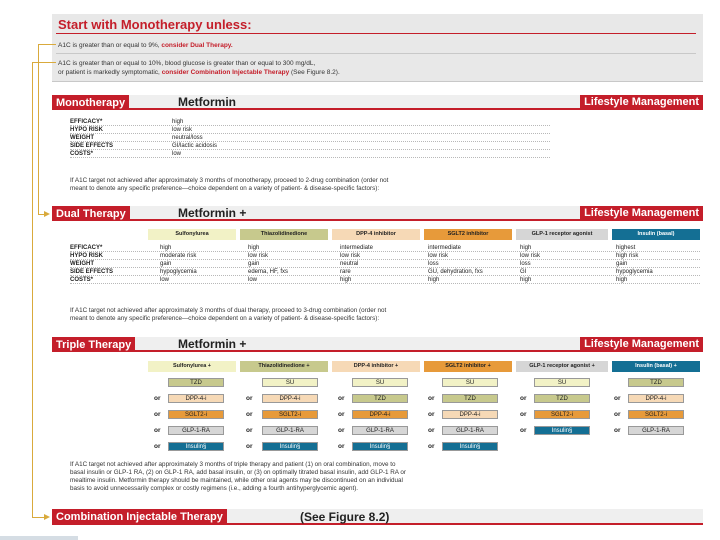 The image size is (720, 540). I want to click on row-value: moderate risk, so click(178, 256).